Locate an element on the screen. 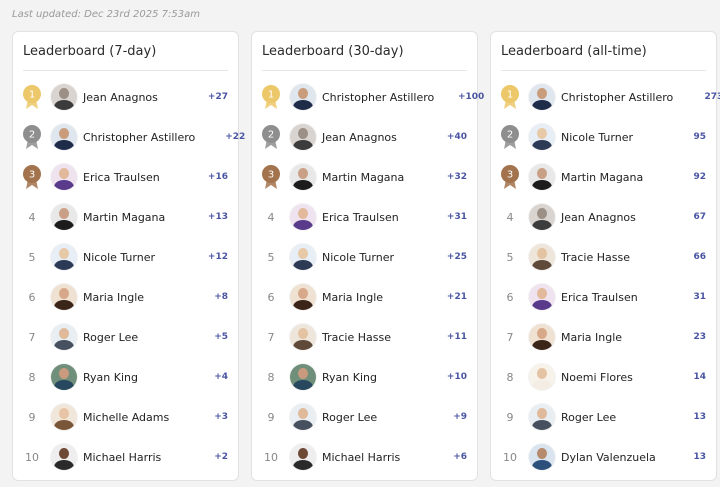 The width and height of the screenshot is (720, 487). score-value: +12 is located at coordinates (217, 257).